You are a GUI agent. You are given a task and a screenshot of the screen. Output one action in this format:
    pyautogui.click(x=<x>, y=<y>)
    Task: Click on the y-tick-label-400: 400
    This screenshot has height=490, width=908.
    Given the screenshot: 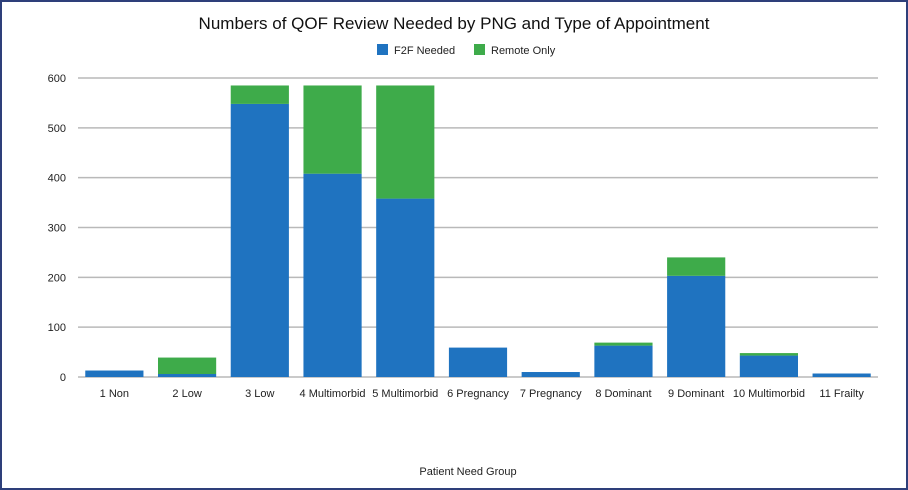 What is the action you would take?
    pyautogui.click(x=57, y=179)
    